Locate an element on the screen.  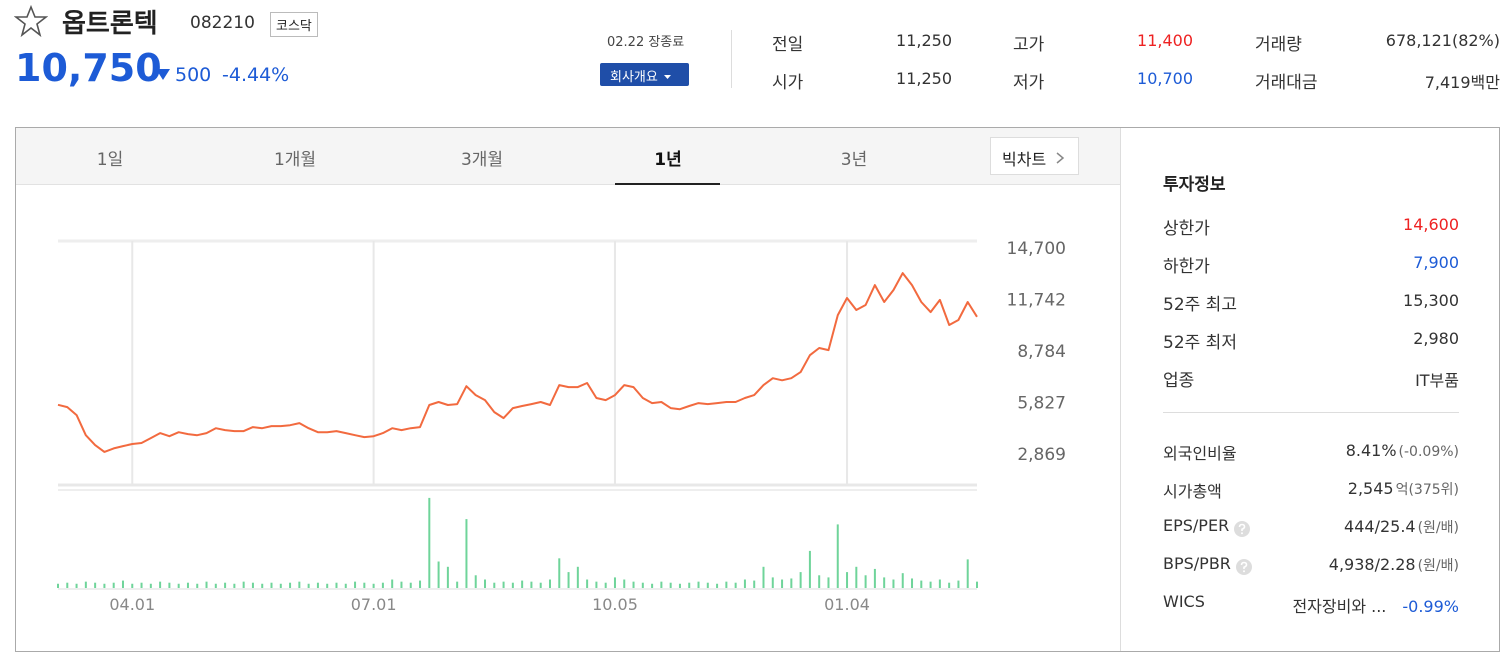
summary-label: 고가 is located at coordinates (1029, 45).